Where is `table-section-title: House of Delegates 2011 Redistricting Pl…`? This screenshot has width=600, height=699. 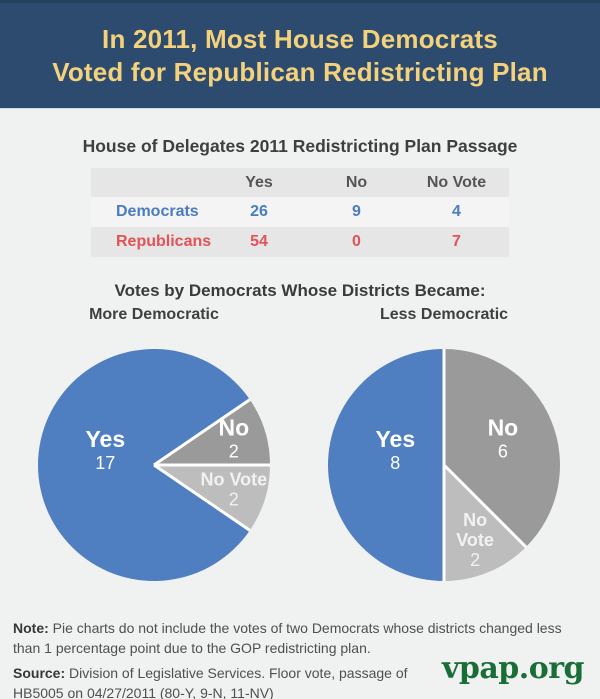
table-section-title: House of Delegates 2011 Redistricting Pl… is located at coordinates (300, 146).